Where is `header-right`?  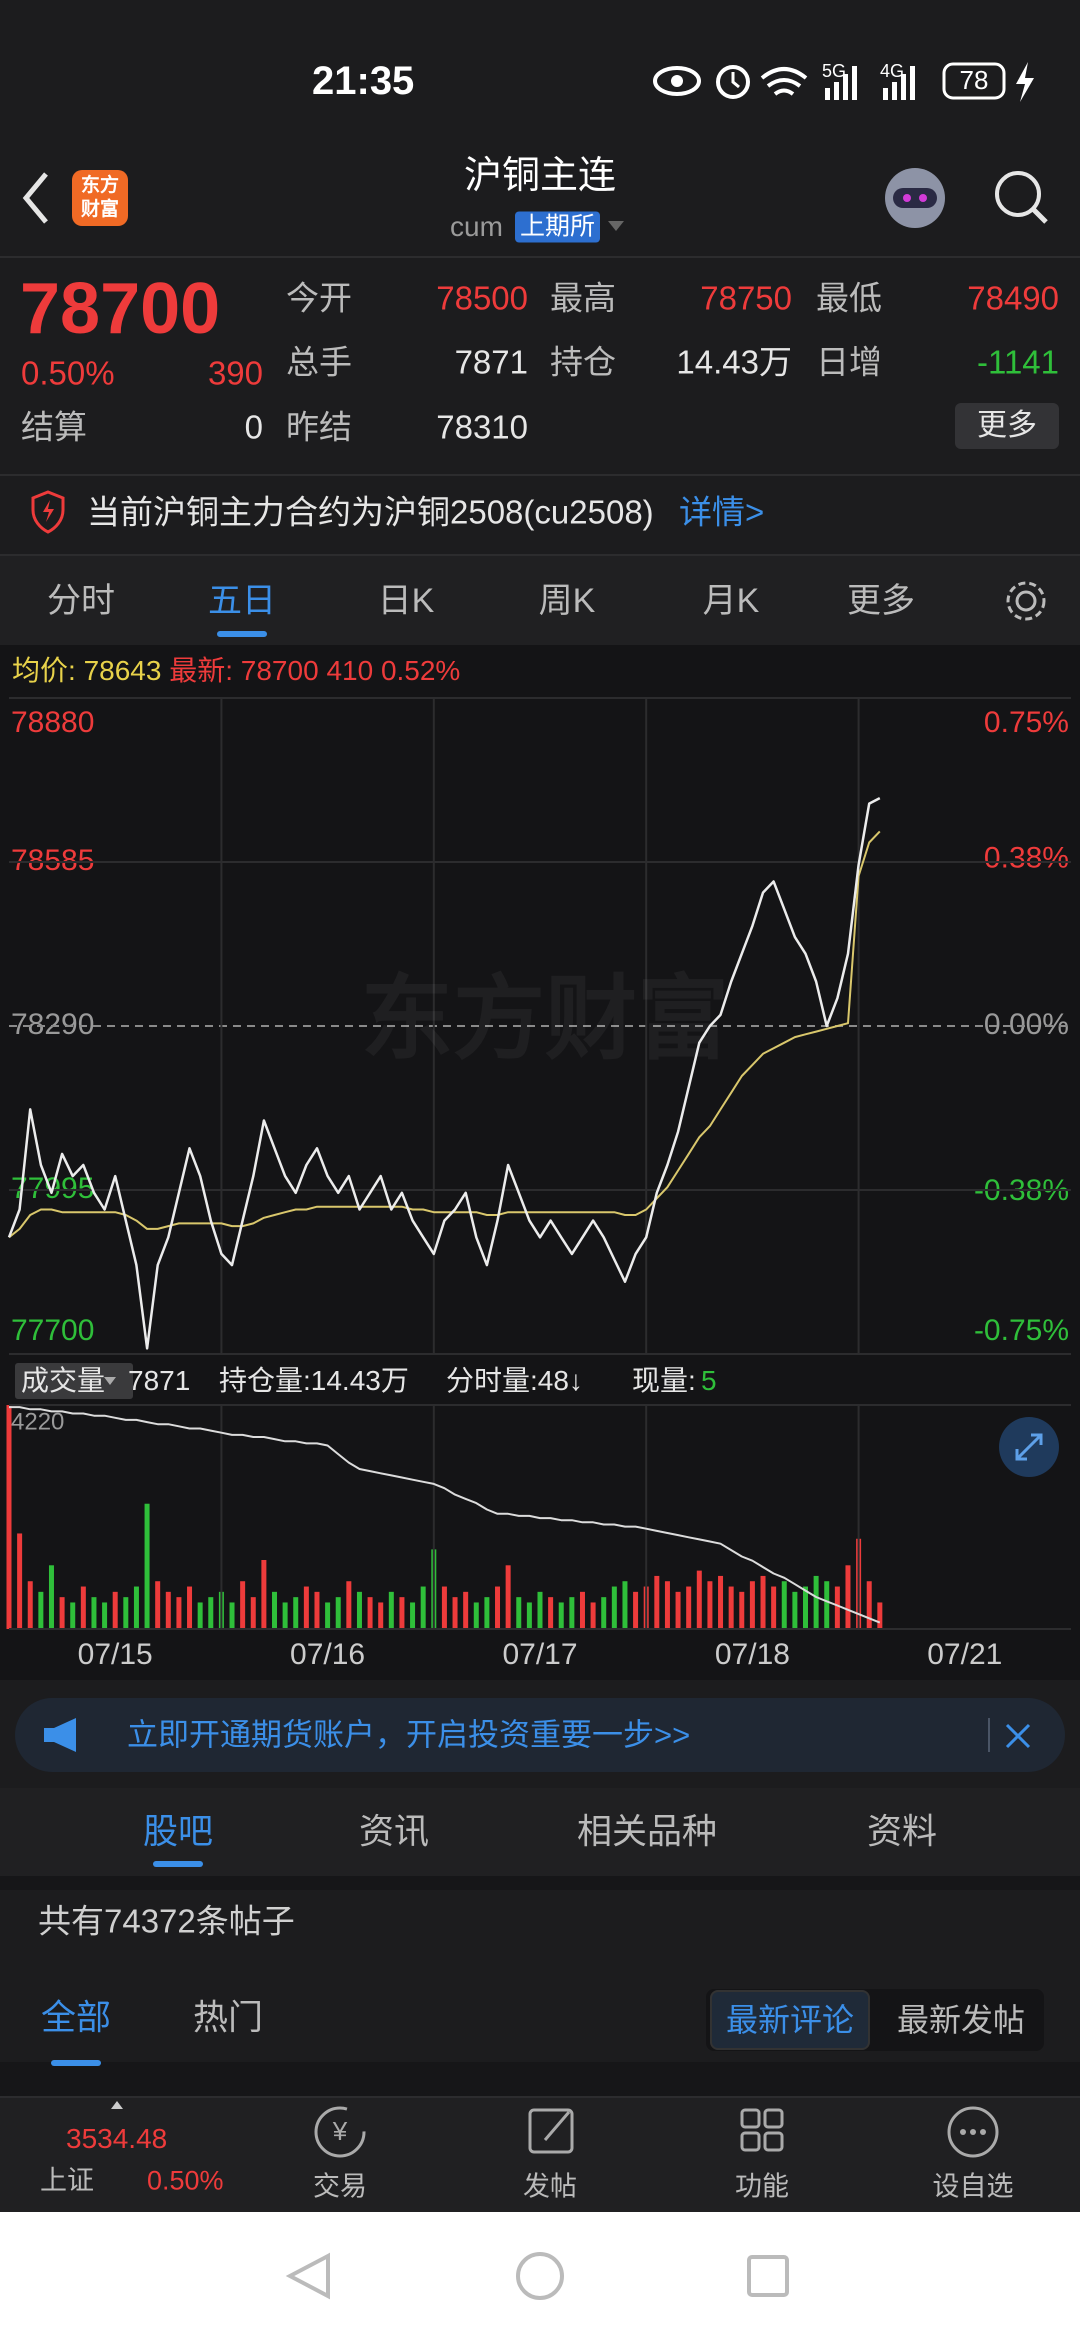 header-right is located at coordinates (966, 198).